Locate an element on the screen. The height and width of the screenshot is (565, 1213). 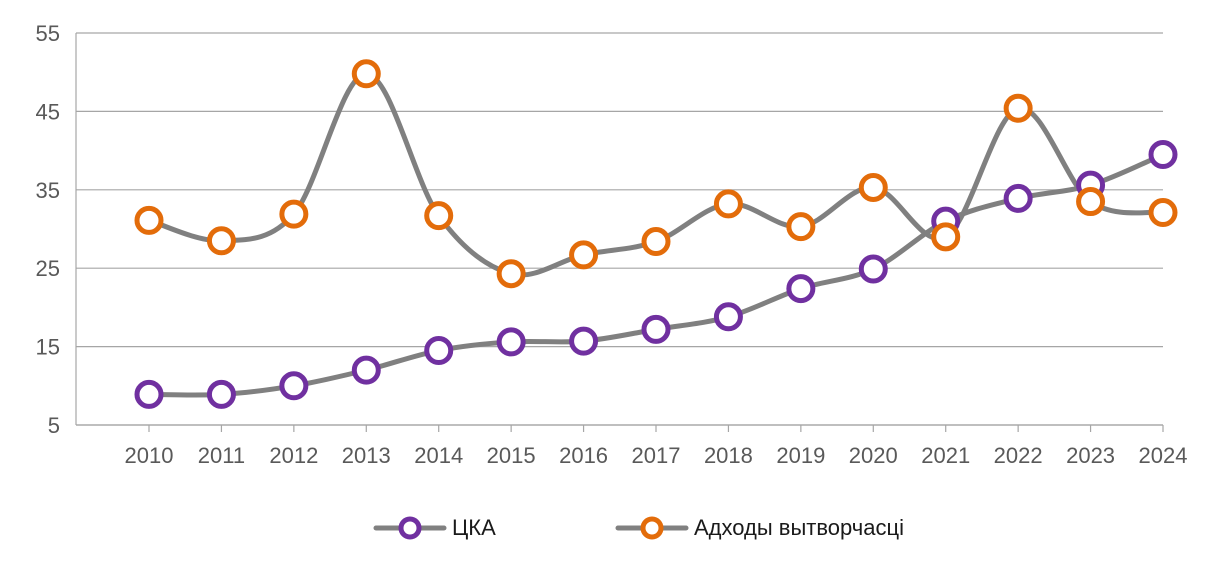
x-tick-label: 2018 is located at coordinates (728, 455).